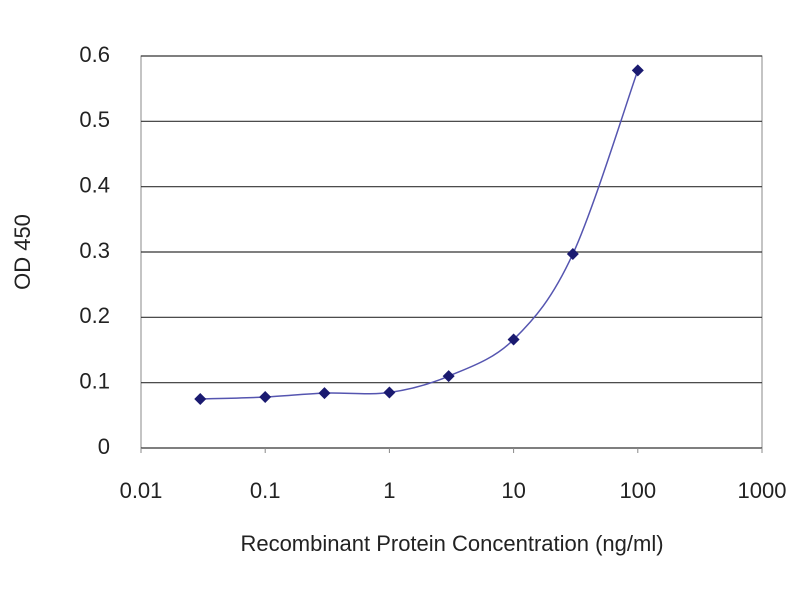 The image size is (800, 600). What do you see at coordinates (94, 315) in the screenshot?
I see `y-tick-label: 0.2` at bounding box center [94, 315].